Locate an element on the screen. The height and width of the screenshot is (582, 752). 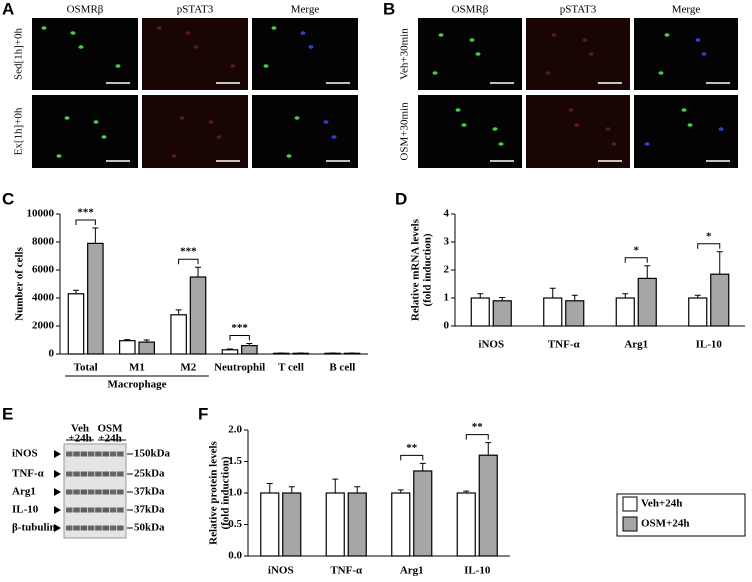
panel-letter: F is located at coordinates (203, 413).